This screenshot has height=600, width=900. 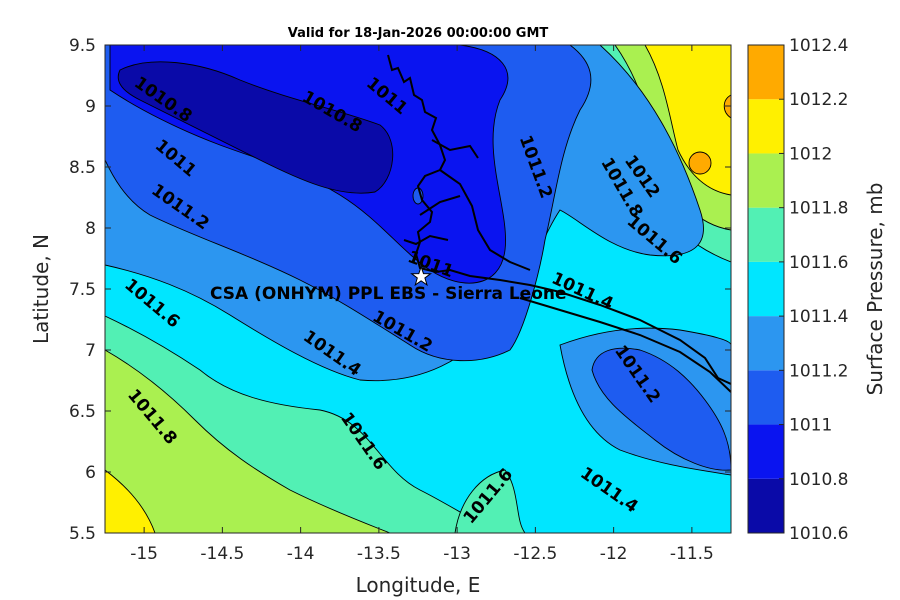 I want to click on y-axis-label: Latitude, N, so click(x=41, y=289).